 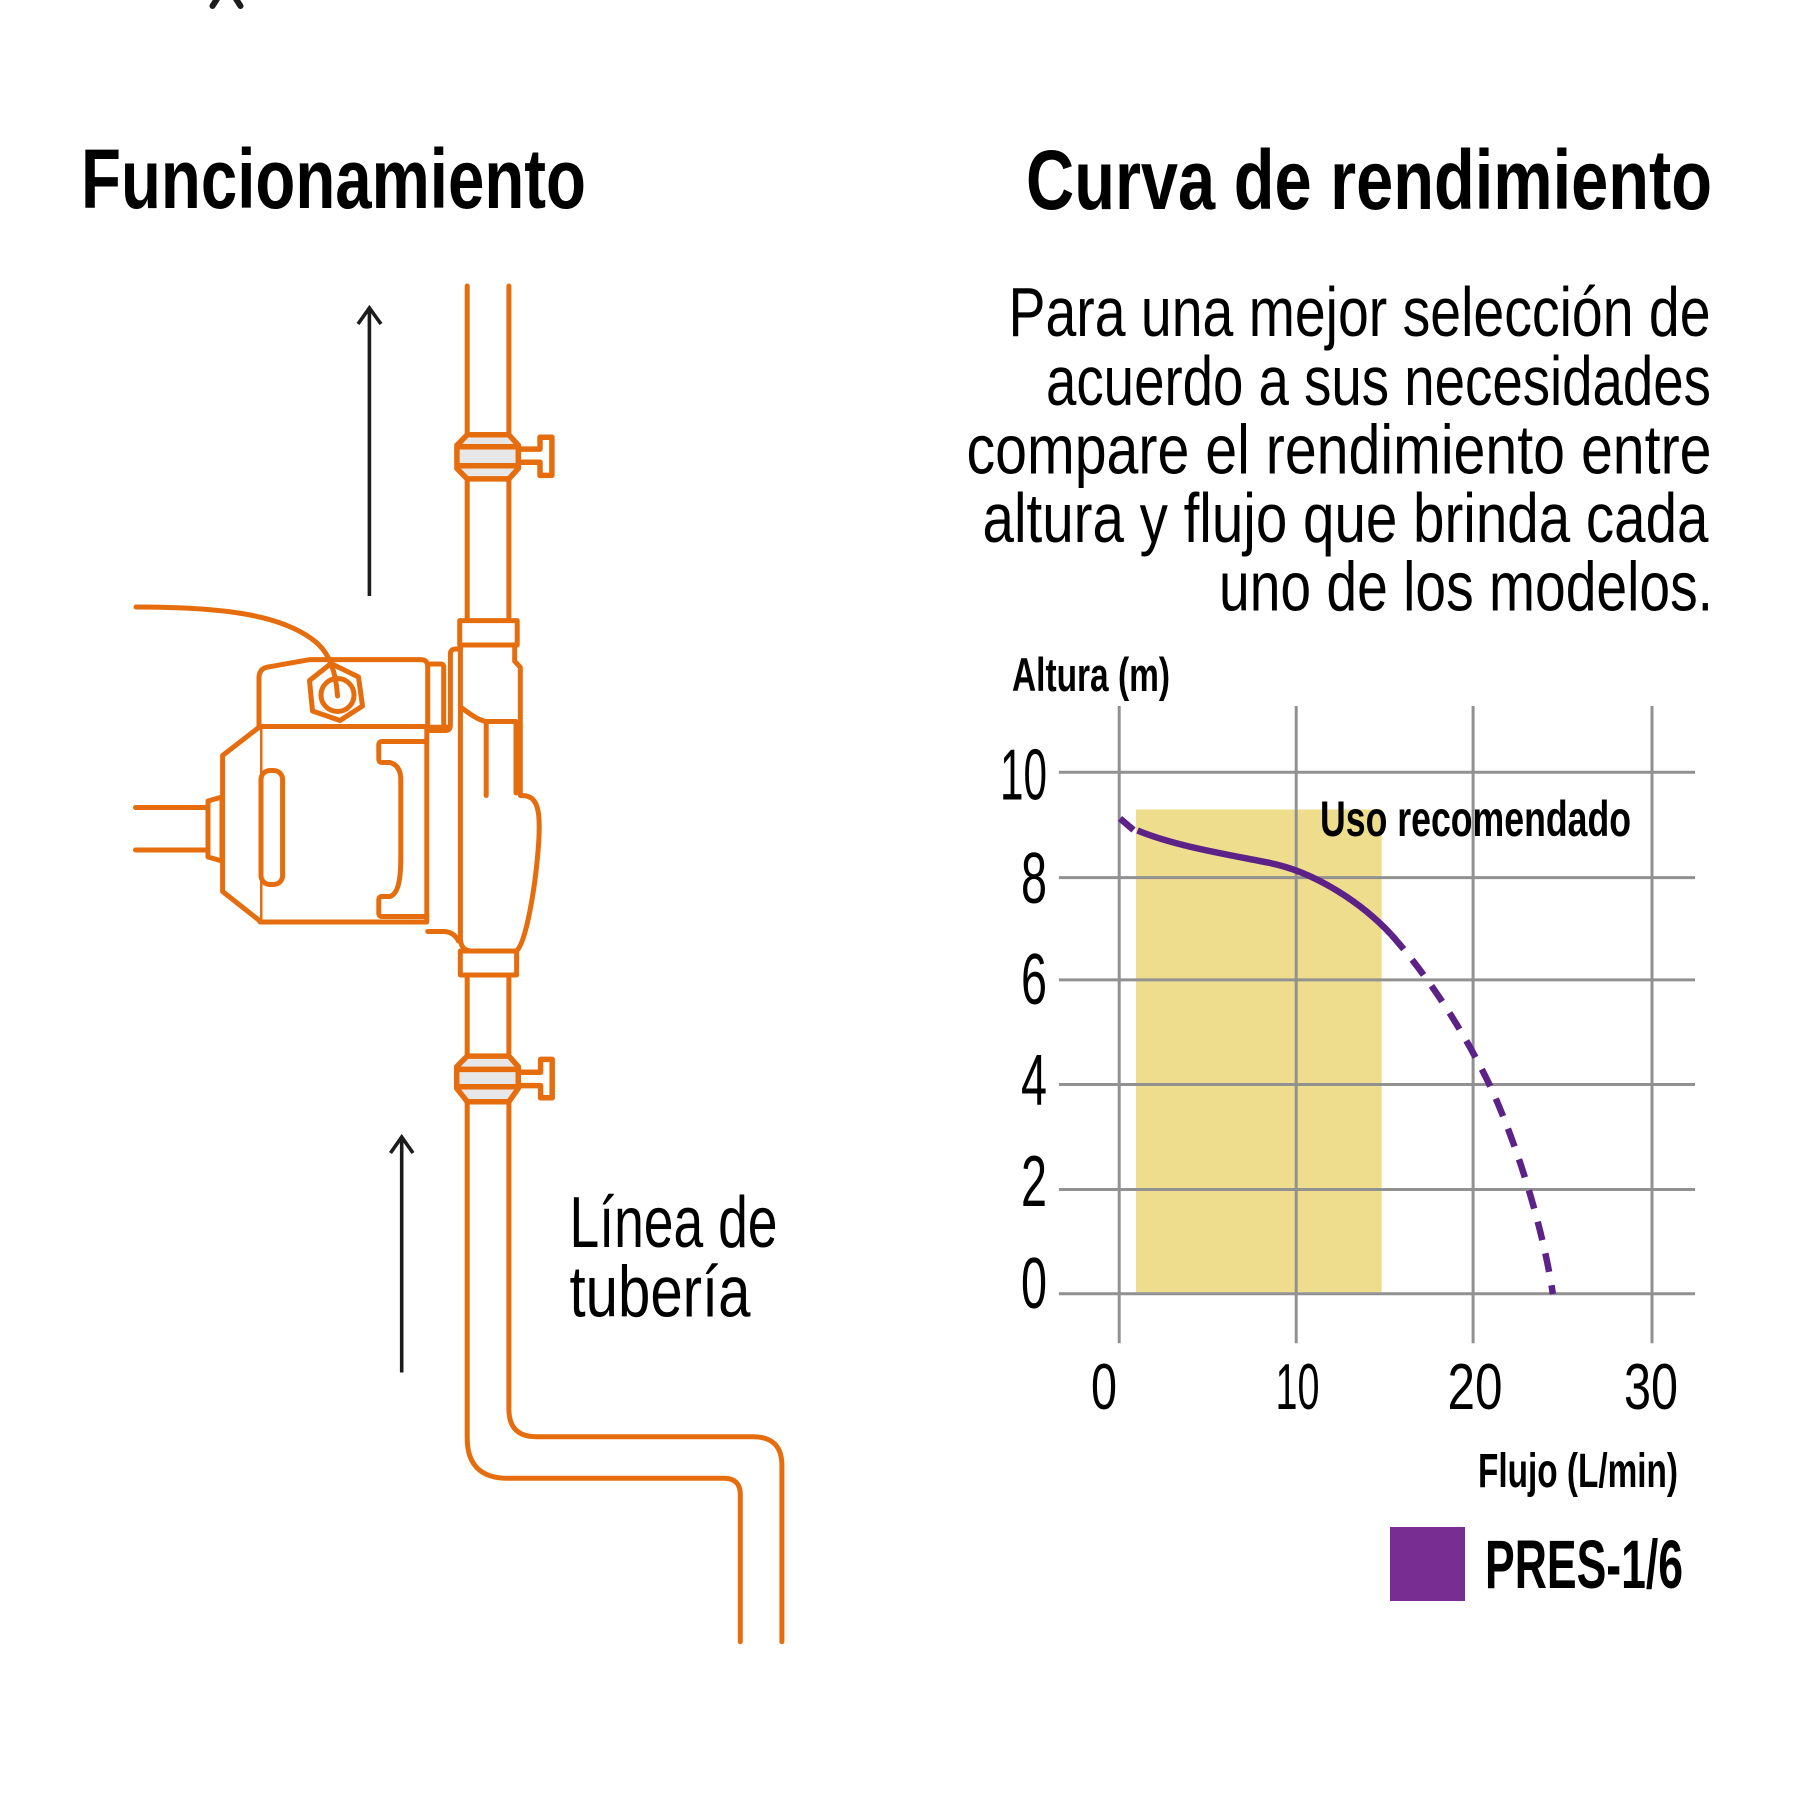 I want to click on svg-text: altura y flujo que brinda cada, so click(x=1346, y=518).